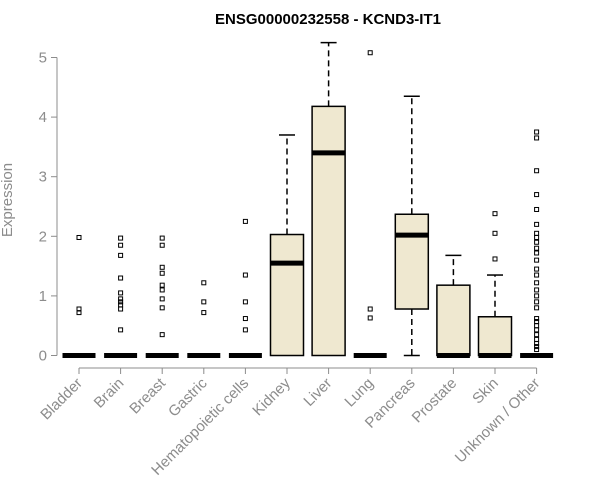 Image resolution: width=600 pixels, height=500 pixels. I want to click on box-unknown-other, so click(537, 243).